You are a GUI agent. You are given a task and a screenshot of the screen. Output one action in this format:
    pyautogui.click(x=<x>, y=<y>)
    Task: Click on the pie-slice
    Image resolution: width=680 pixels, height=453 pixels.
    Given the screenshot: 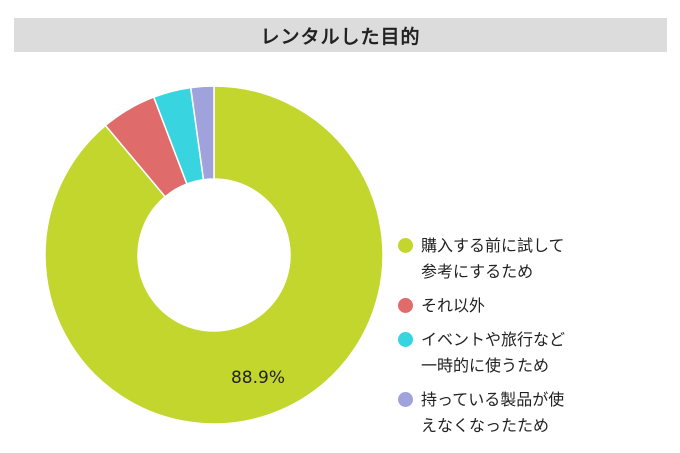 What is the action you would take?
    pyautogui.click(x=202, y=133)
    